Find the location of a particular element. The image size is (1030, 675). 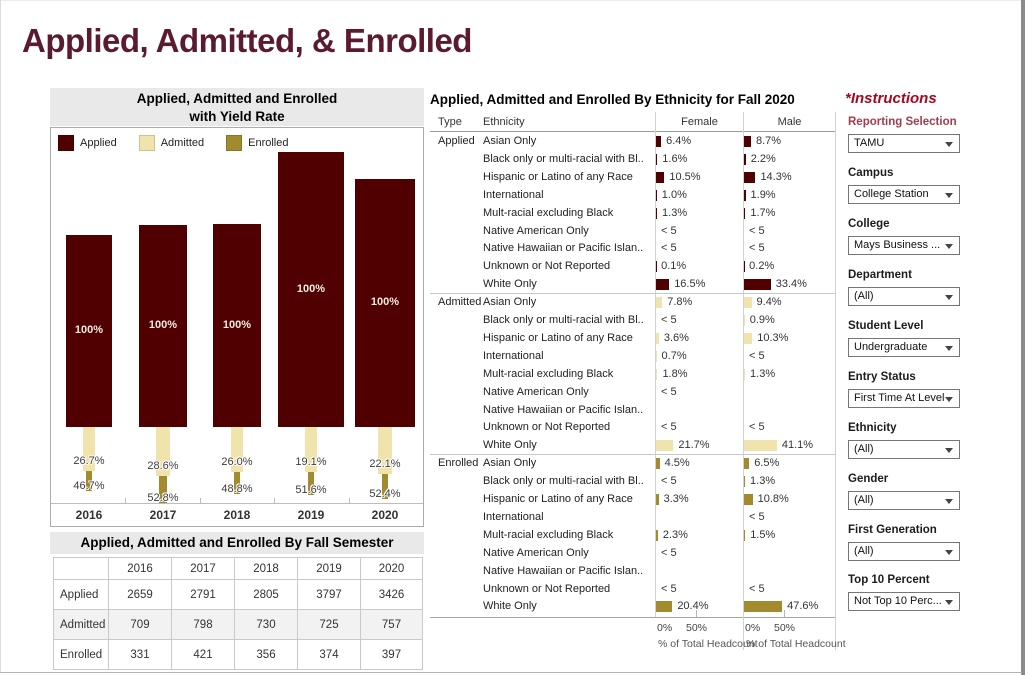

first-generation-dropdown: (All) is located at coordinates (904, 551).